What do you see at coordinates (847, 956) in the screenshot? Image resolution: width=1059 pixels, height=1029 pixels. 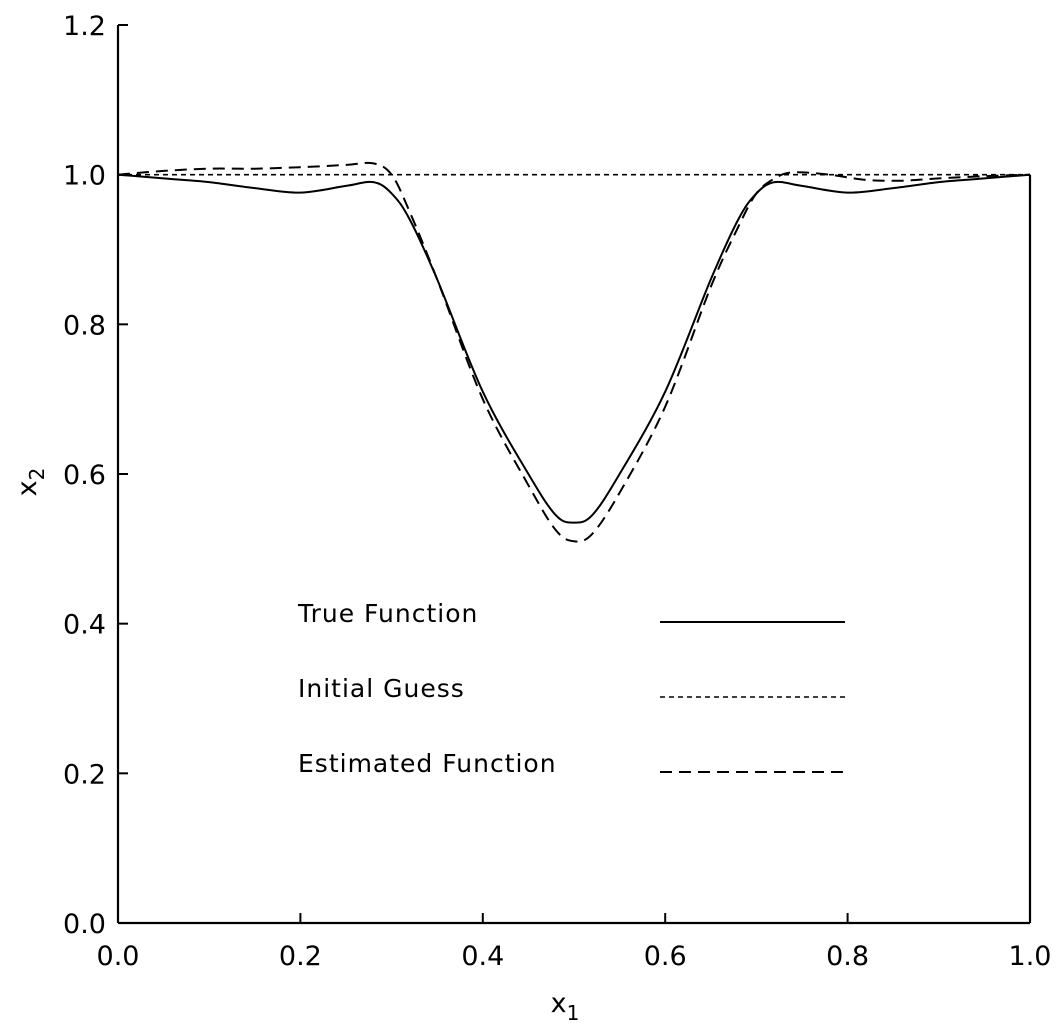 I see `x-tick-label: 0.8` at bounding box center [847, 956].